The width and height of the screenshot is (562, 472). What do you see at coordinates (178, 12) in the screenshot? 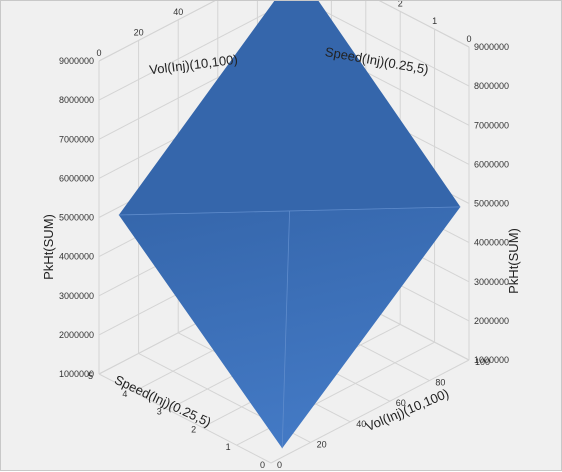
I see `vol-tick-top: 40` at bounding box center [178, 12].